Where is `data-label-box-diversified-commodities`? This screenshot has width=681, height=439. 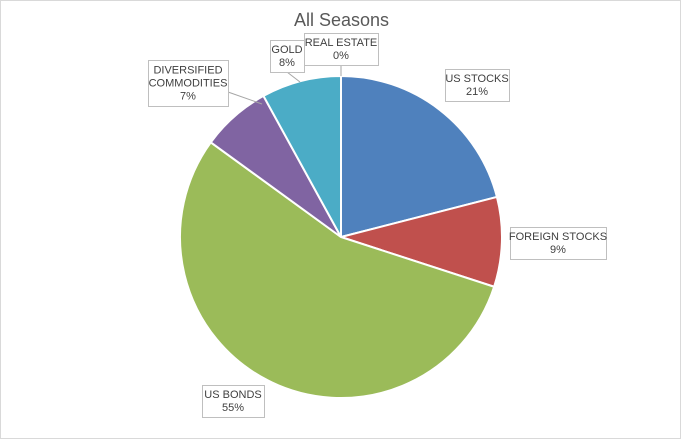 data-label-box-diversified-commodities is located at coordinates (188, 83).